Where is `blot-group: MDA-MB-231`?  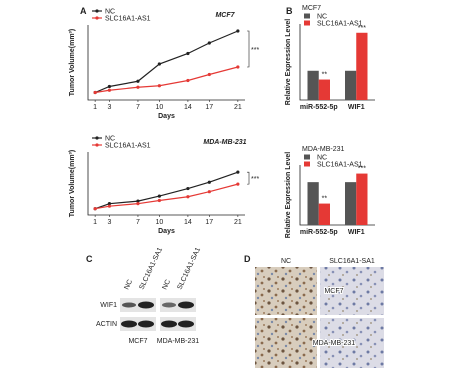
blot-group: MDA-MB-231 is located at coordinates (178, 341).